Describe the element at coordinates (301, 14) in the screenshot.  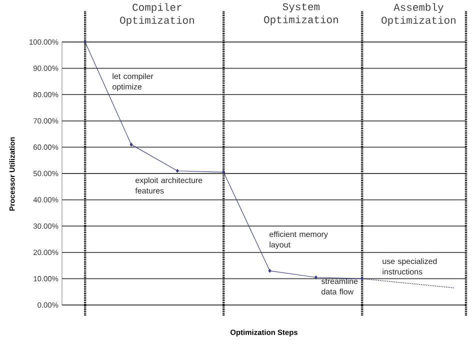
I see `text: System Optimization` at that location.